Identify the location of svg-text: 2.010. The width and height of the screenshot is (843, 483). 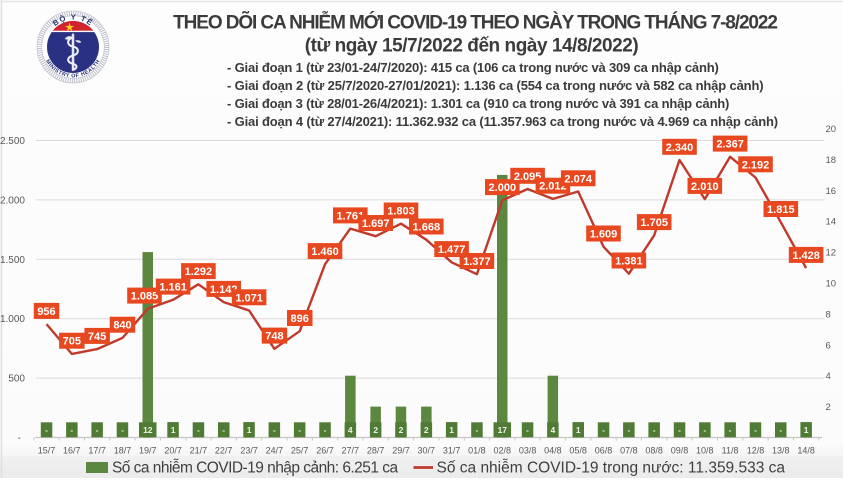
(705, 187).